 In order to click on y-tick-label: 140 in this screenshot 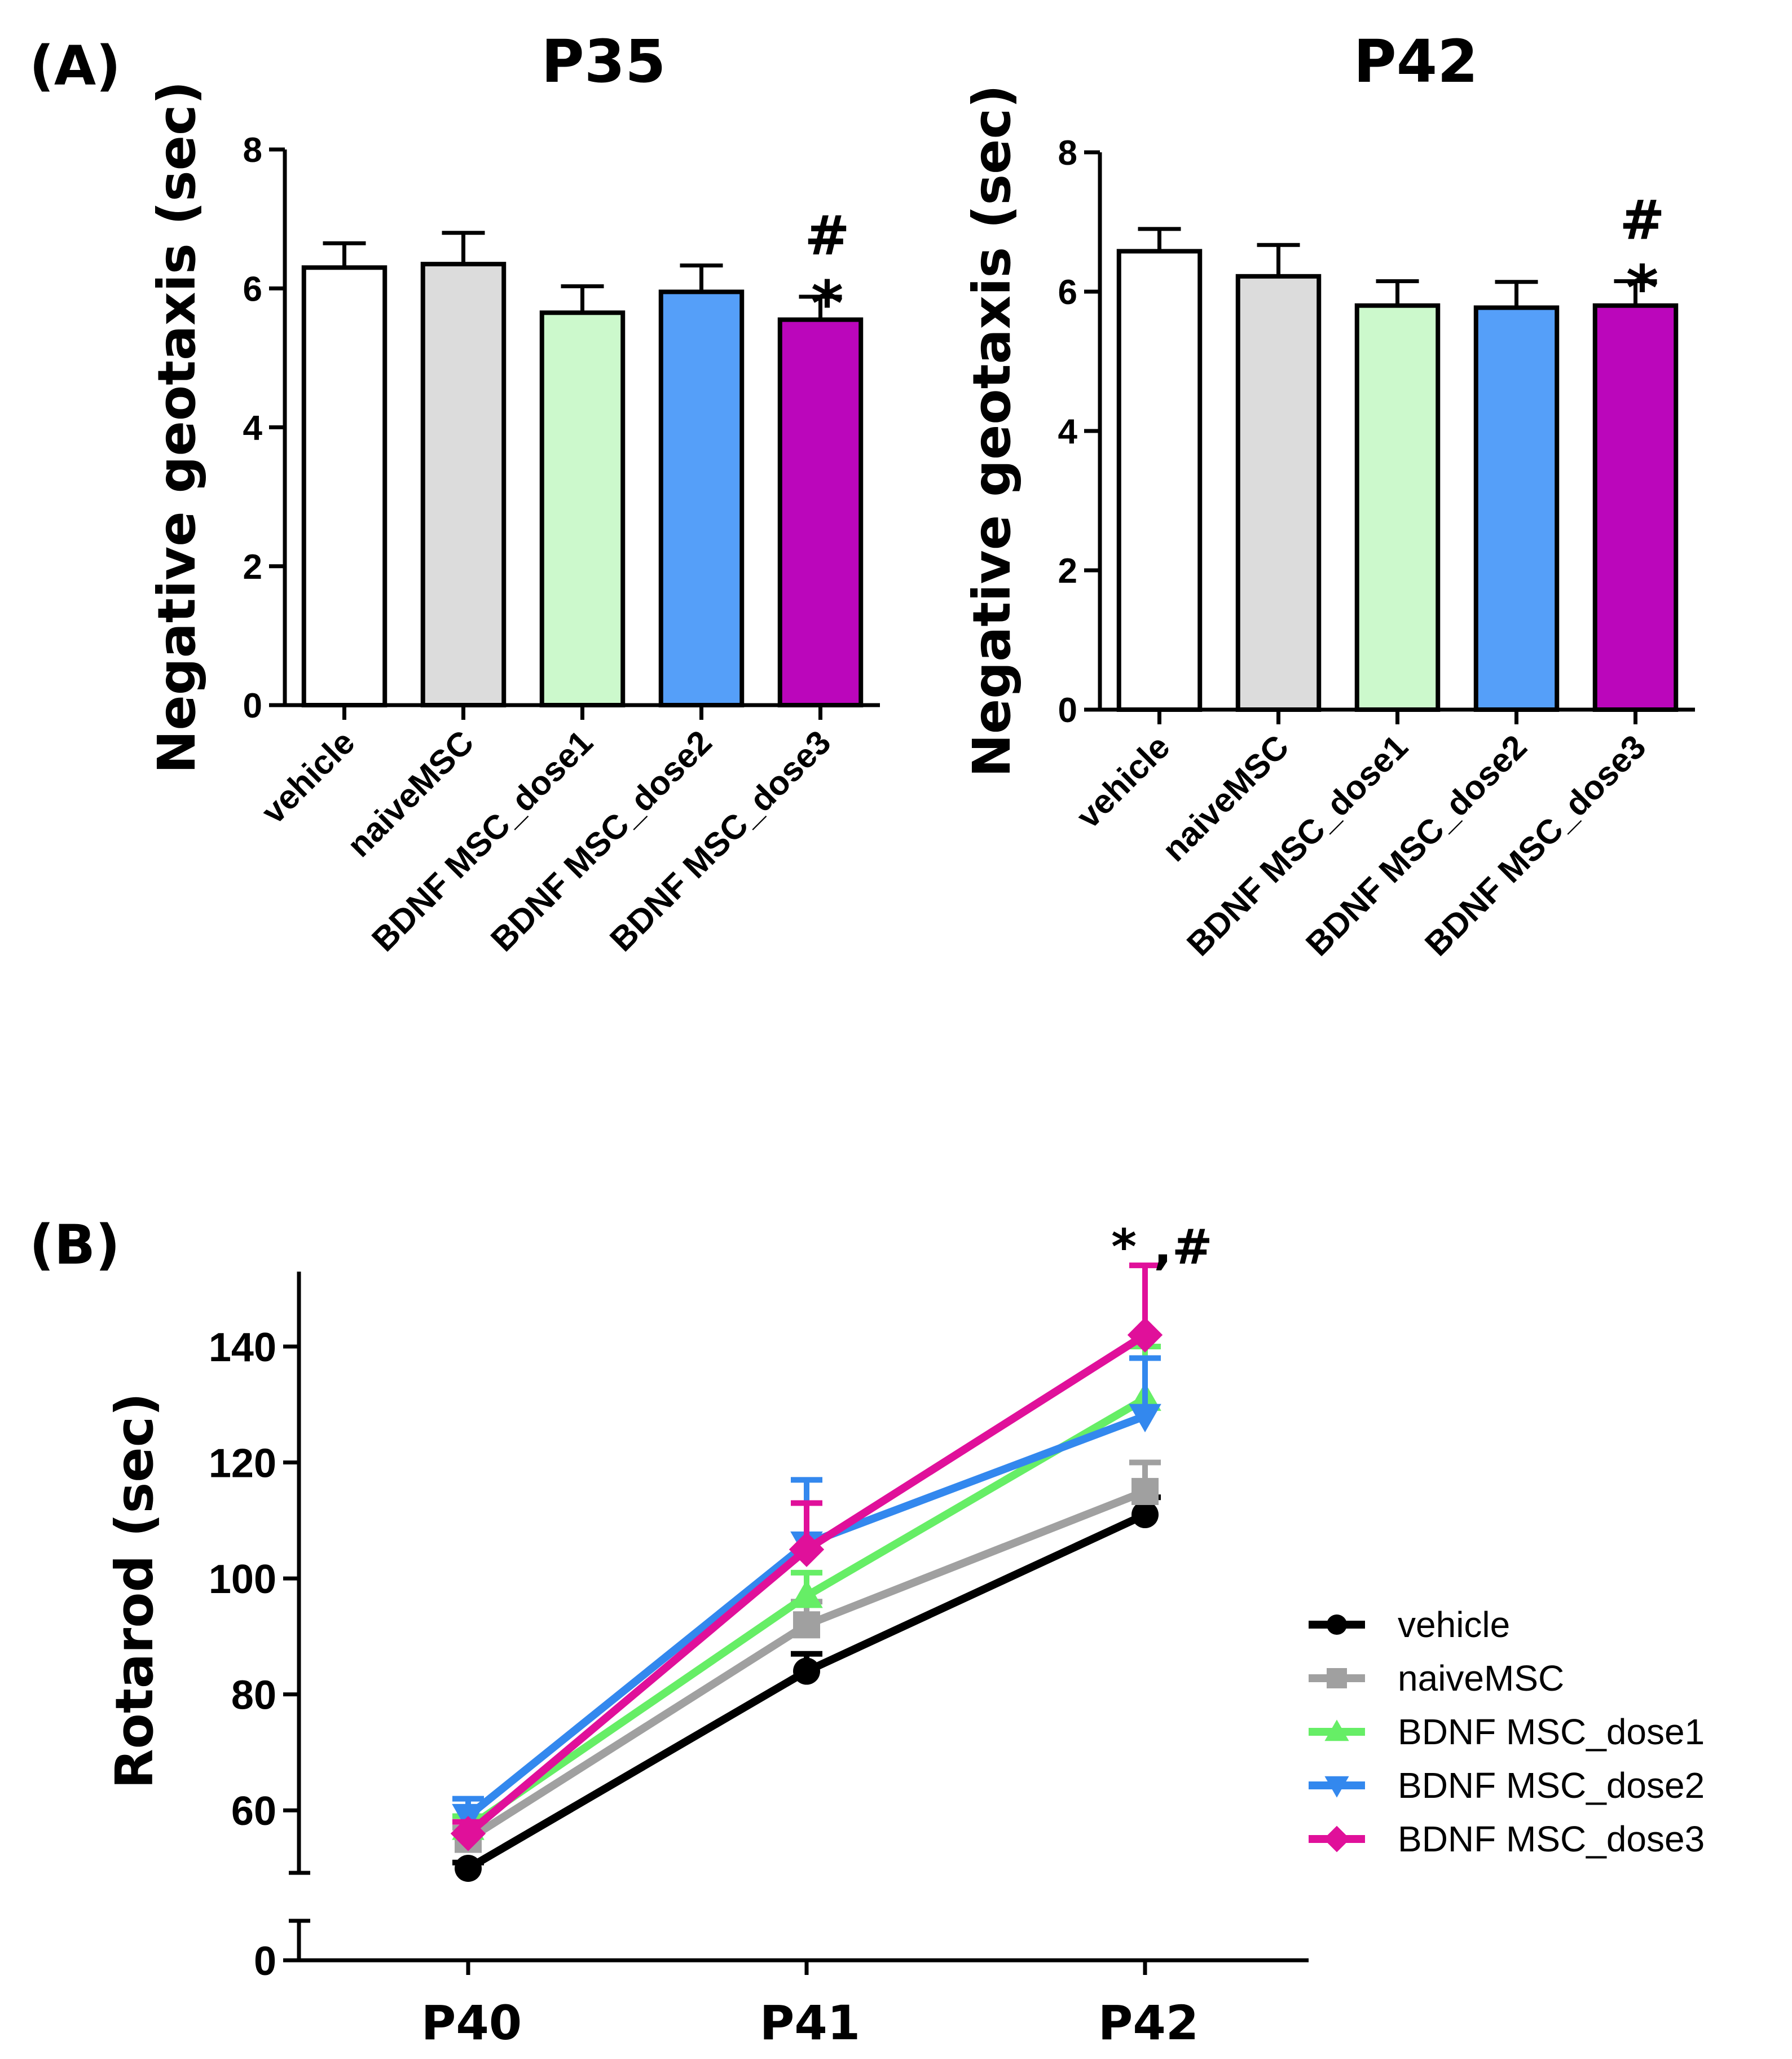, I will do `click(242, 1347)`.